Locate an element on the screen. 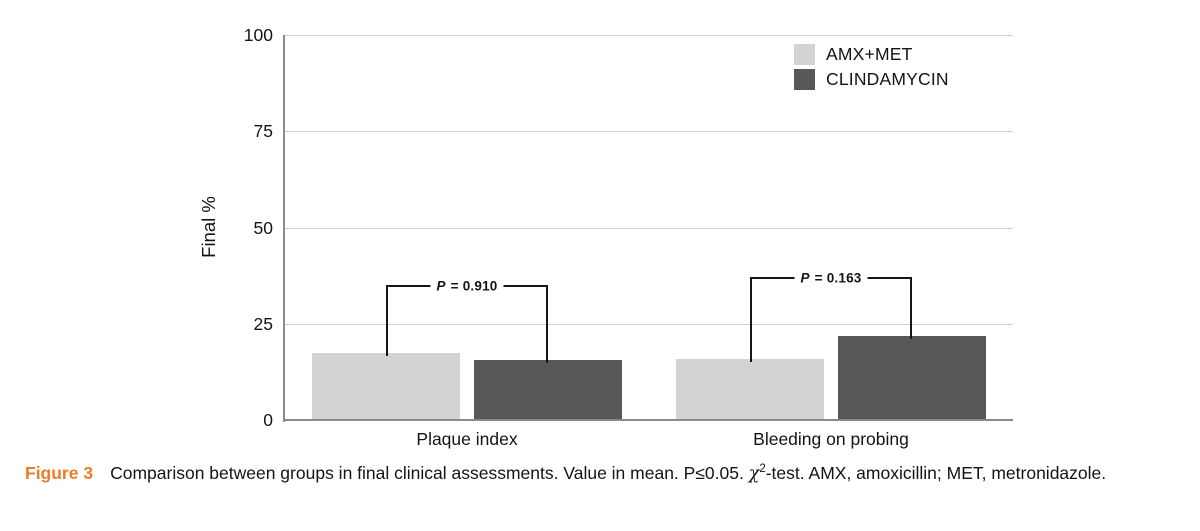  y-axis-line is located at coordinates (284, 228).